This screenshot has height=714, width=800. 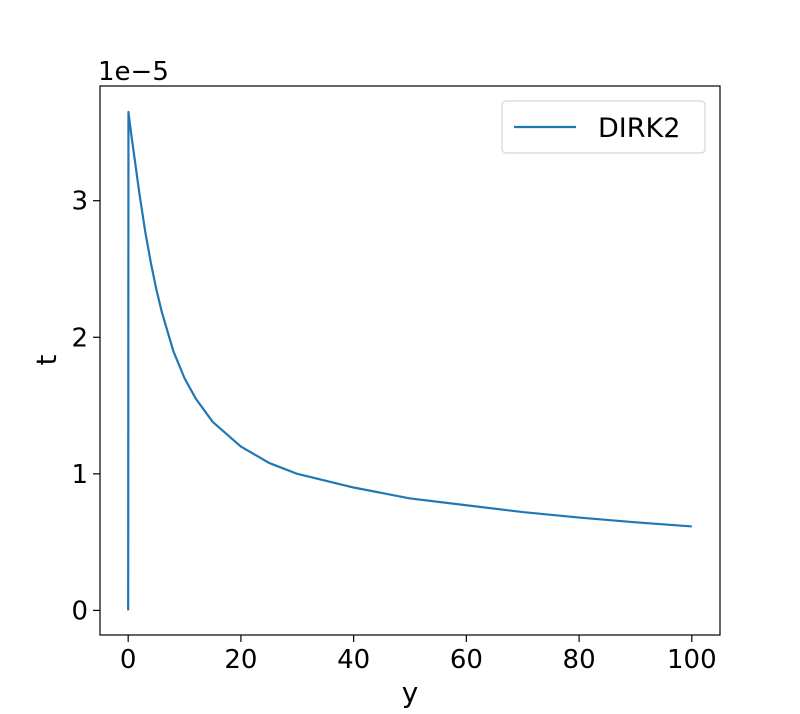 I want to click on y-tick-label: 1, so click(x=79, y=475).